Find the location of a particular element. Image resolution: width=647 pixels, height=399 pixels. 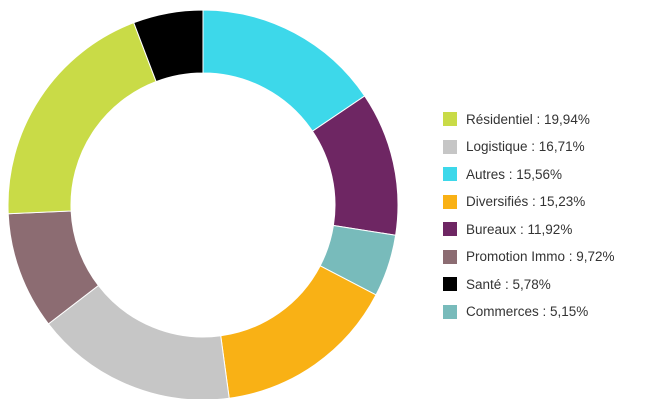

legend-label: Diversifiés : 15,23% is located at coordinates (526, 201).